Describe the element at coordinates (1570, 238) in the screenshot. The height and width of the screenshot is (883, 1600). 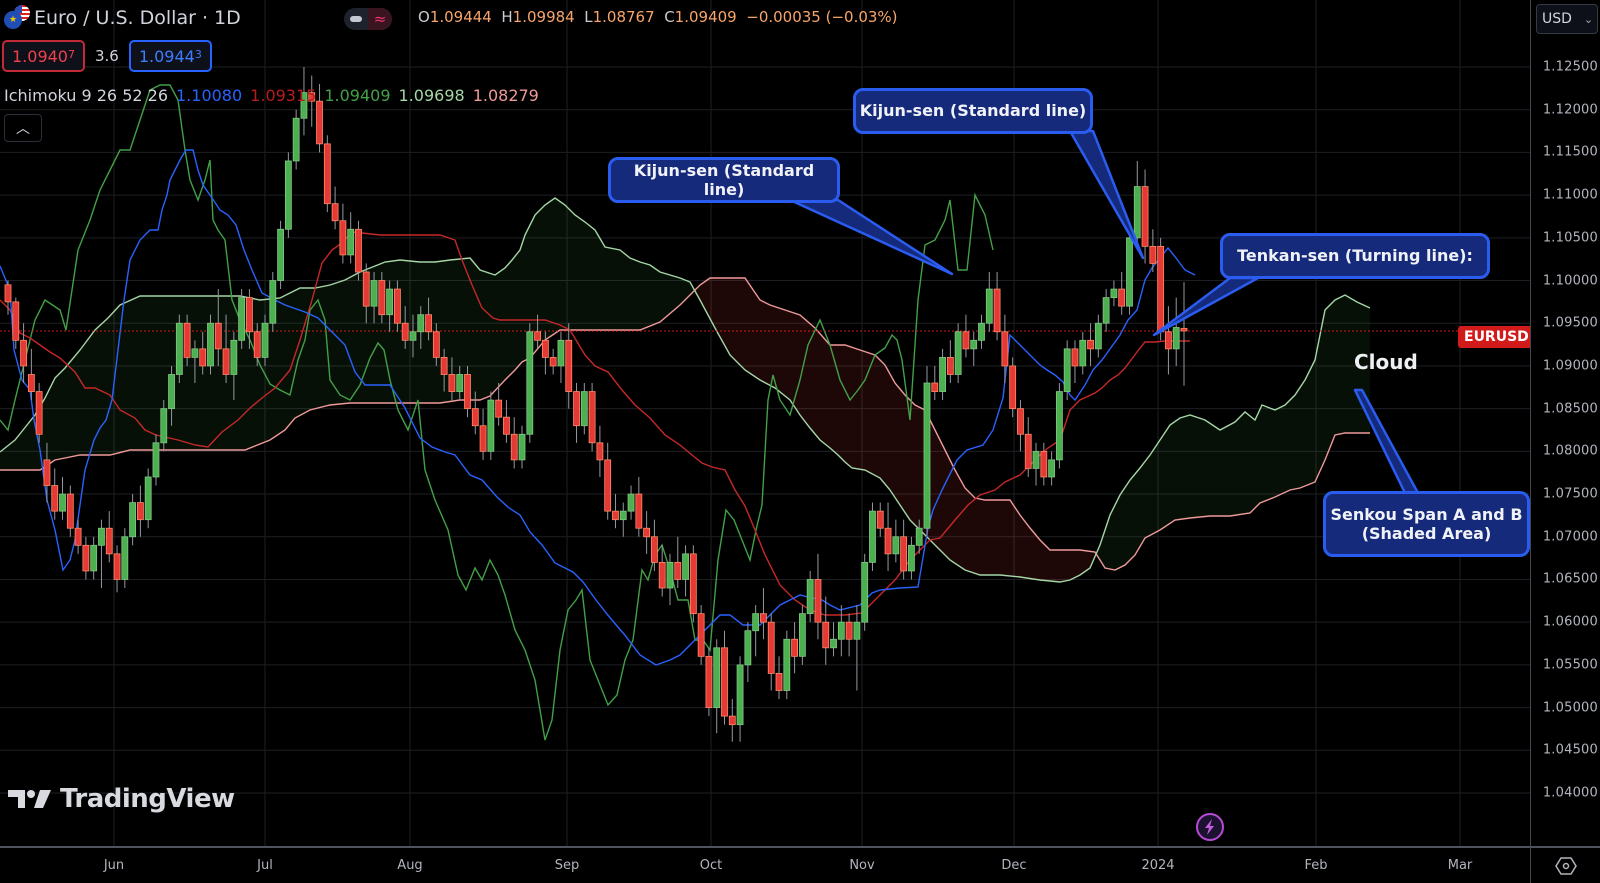
I see `price-tick: 1.10500` at that location.